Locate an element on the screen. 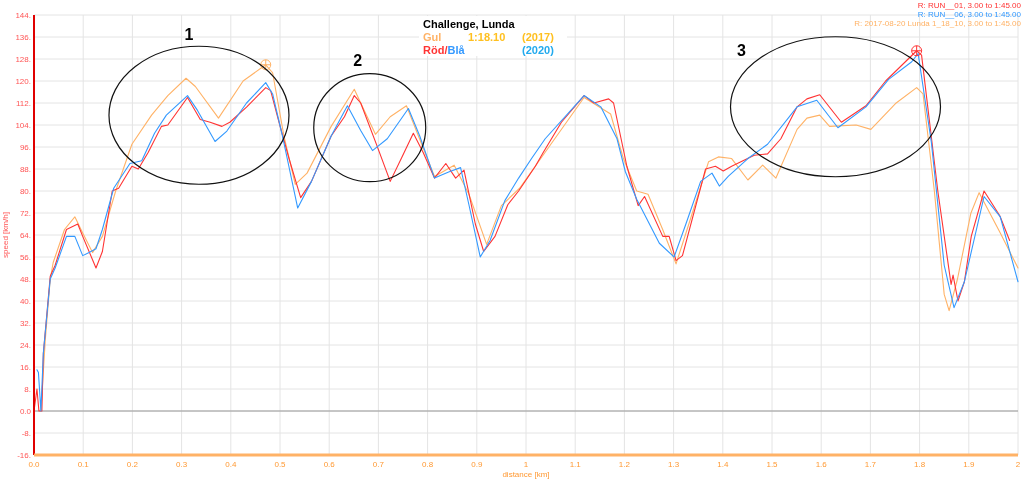 The image size is (1024, 481). chart-title: Challenge, Lunda is located at coordinates (469, 24).